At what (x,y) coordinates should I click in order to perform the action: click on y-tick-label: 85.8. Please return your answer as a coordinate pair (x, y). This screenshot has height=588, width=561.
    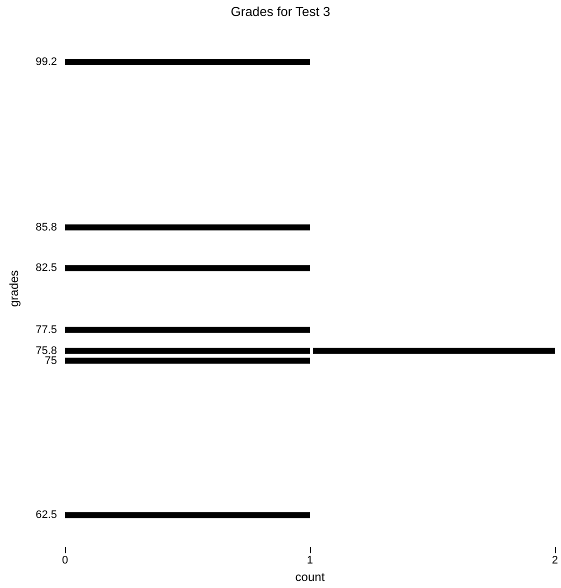
    Looking at the image, I should click on (46, 227).